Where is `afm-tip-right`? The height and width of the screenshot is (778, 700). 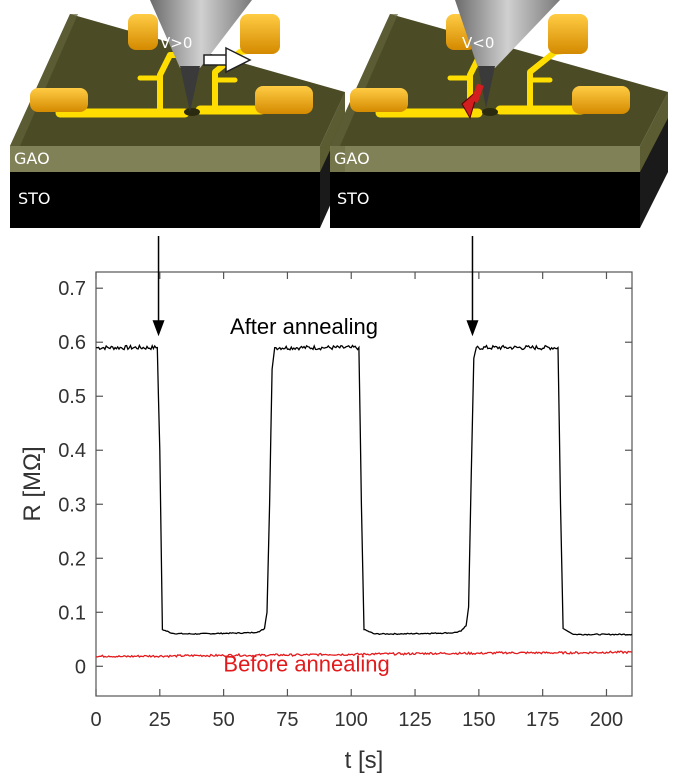
afm-tip-right is located at coordinates (486, 87).